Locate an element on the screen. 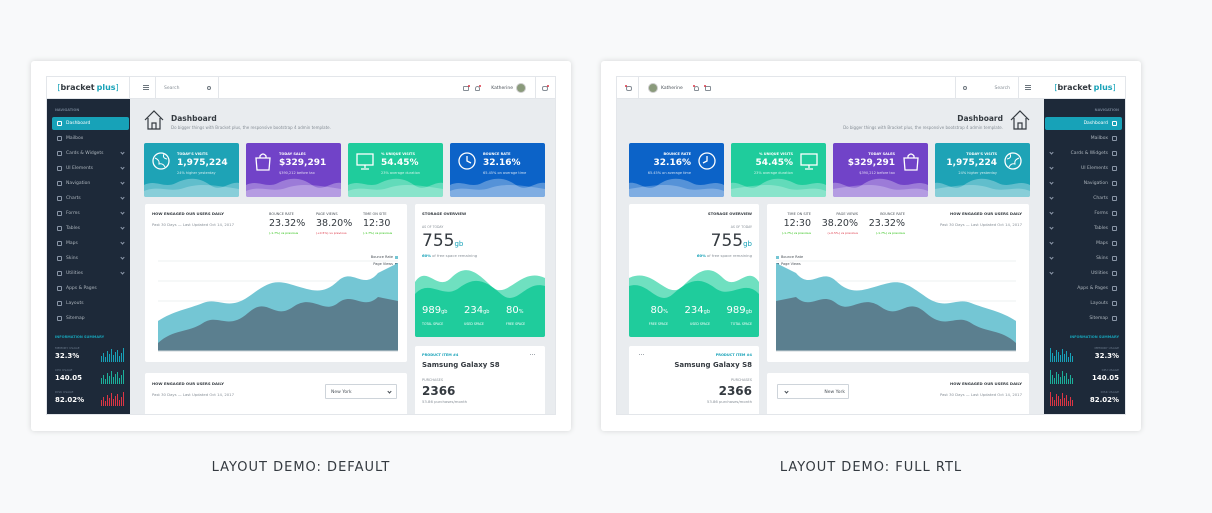 This screenshot has height=513, width=1212. metric-label: TIME ON SITE is located at coordinates (799, 214).